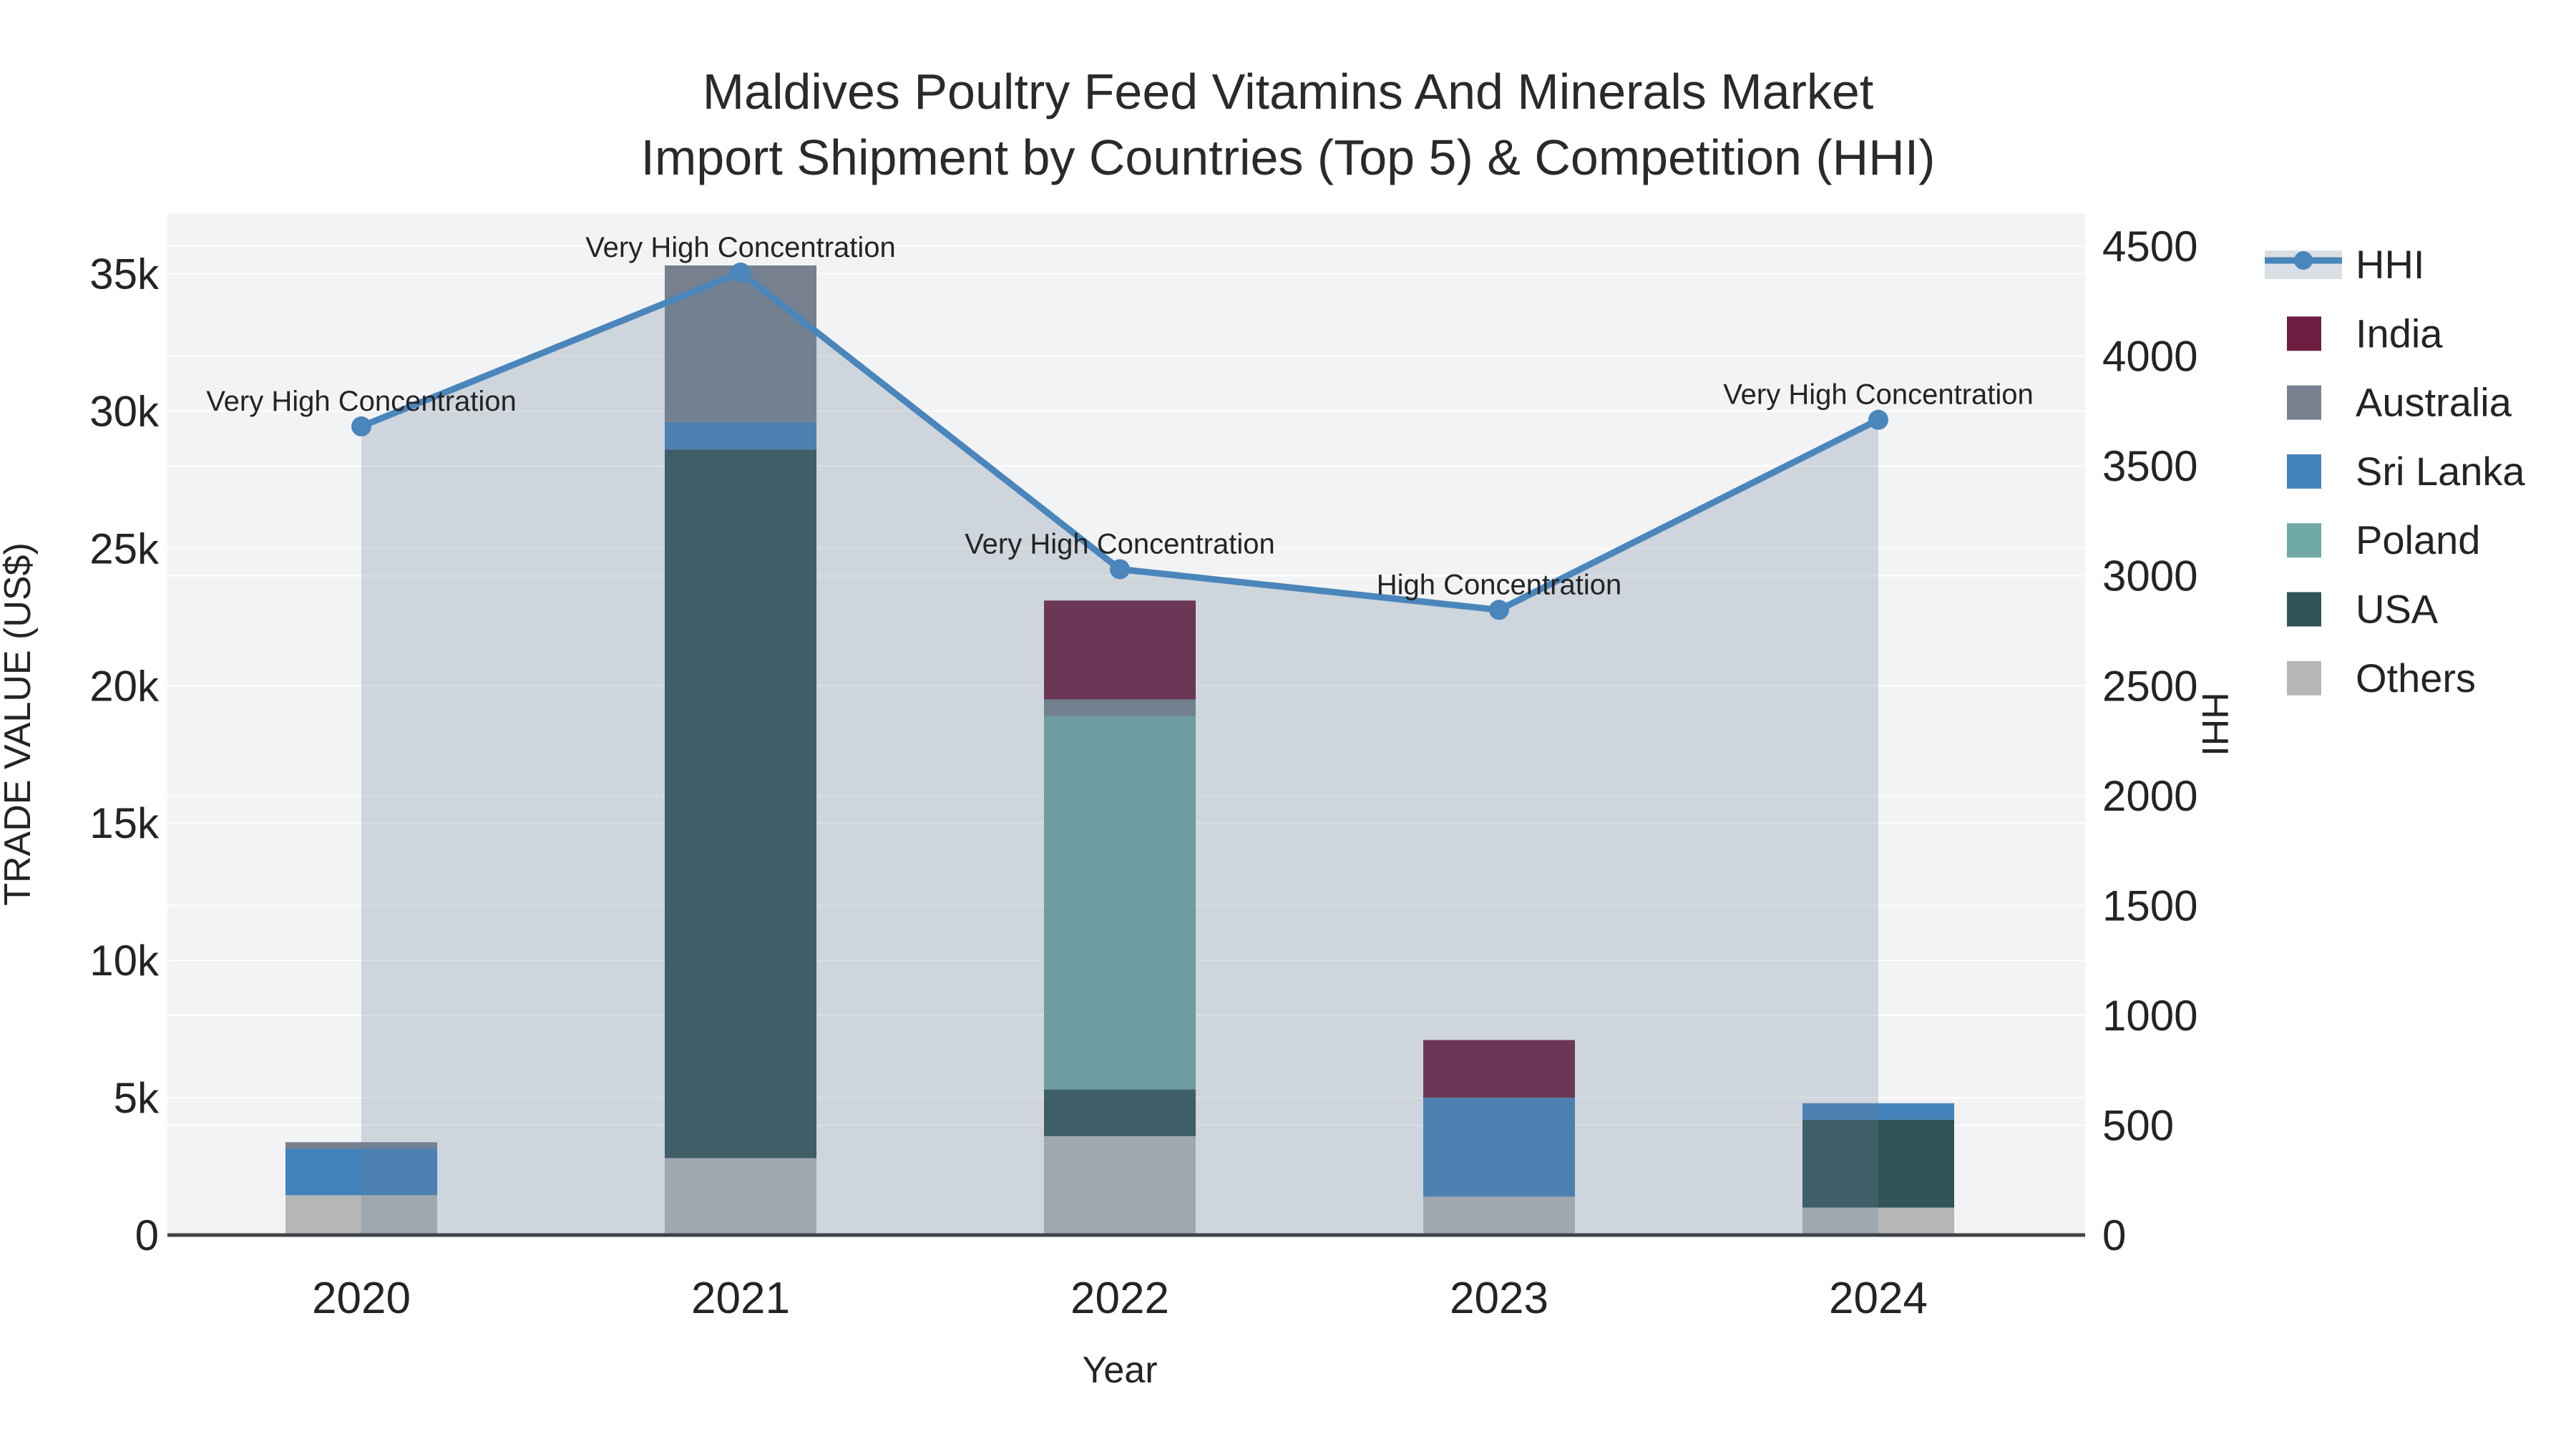 This screenshot has width=2576, height=1449. I want to click on legend-swatch-india, so click(2304, 333).